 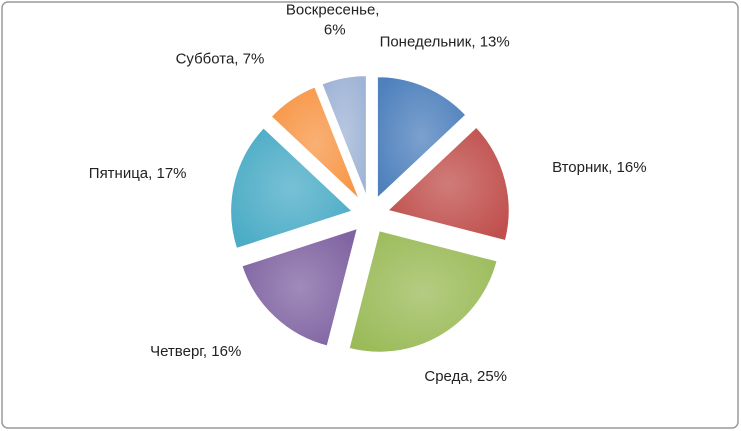 I want to click on label-line: 6%, so click(x=335, y=29).